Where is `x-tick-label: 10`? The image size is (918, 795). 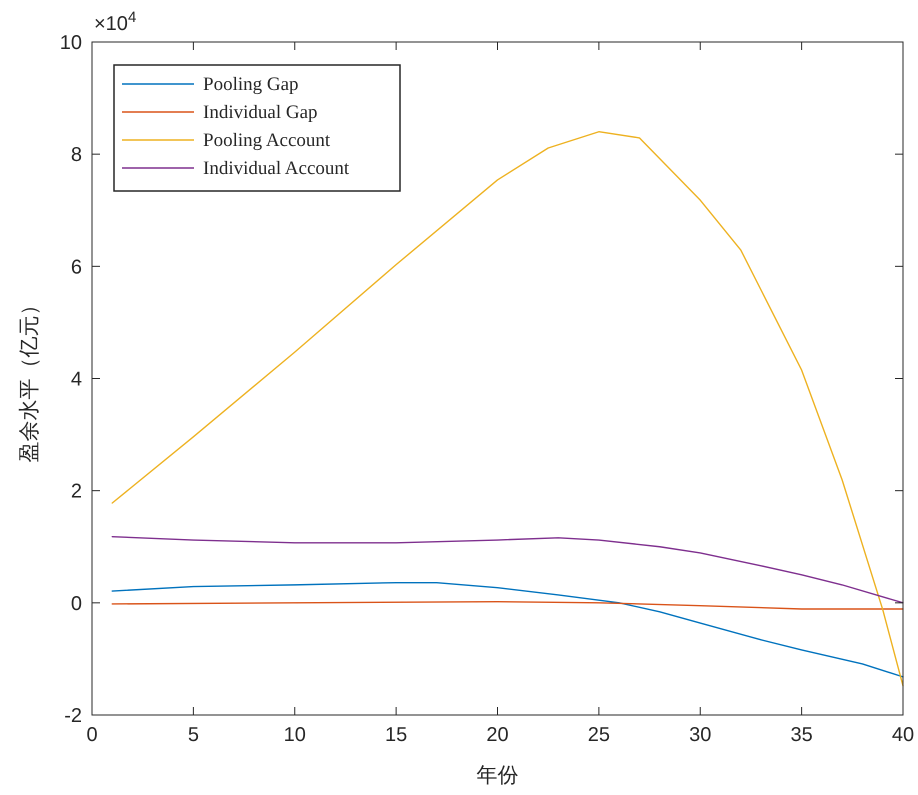 x-tick-label: 10 is located at coordinates (295, 735).